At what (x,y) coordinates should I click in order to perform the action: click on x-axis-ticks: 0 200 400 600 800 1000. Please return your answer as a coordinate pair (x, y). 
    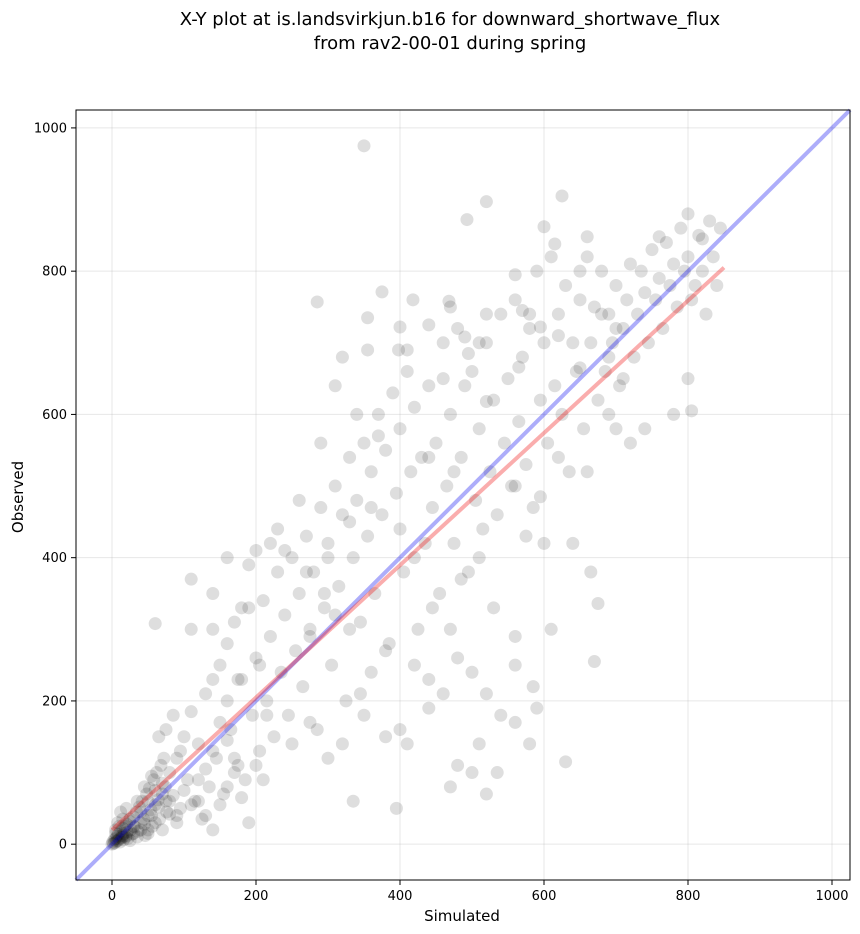
    Looking at the image, I should click on (478, 892).